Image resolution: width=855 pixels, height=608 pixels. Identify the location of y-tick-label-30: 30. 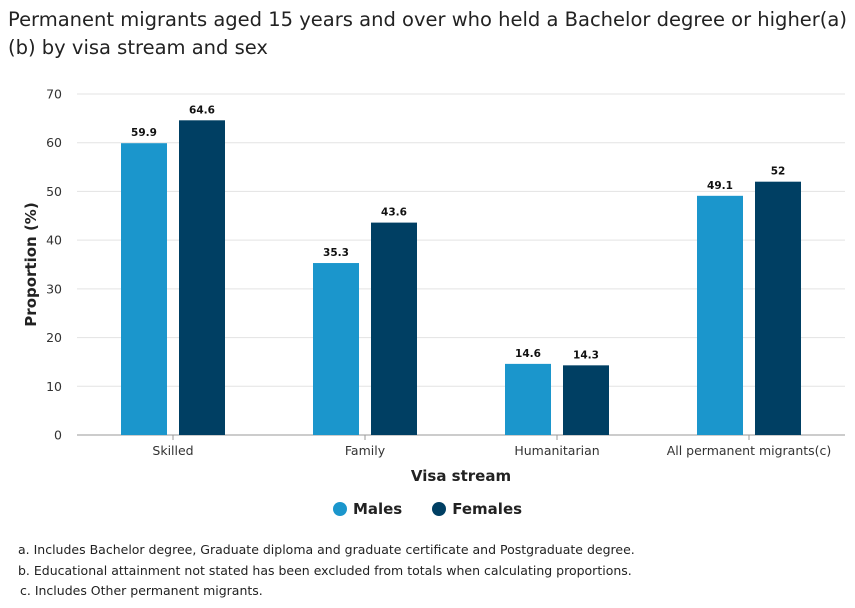
(54, 288).